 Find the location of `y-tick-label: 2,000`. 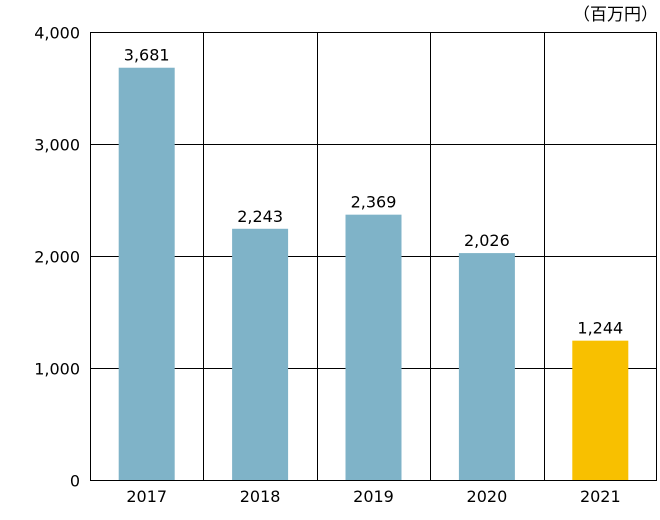

y-tick-label: 2,000 is located at coordinates (57, 257).